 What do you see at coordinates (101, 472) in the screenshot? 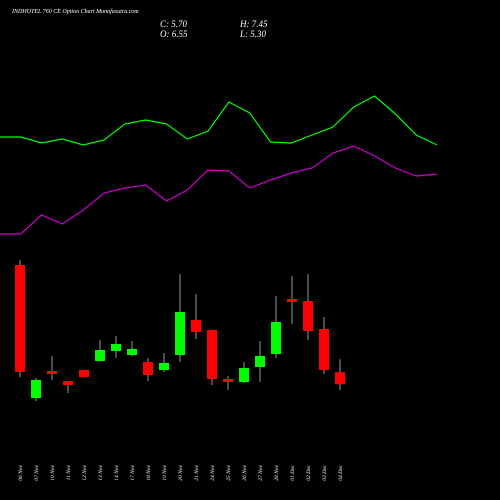
I see `x-tick-label: 13 Nov` at bounding box center [101, 472].